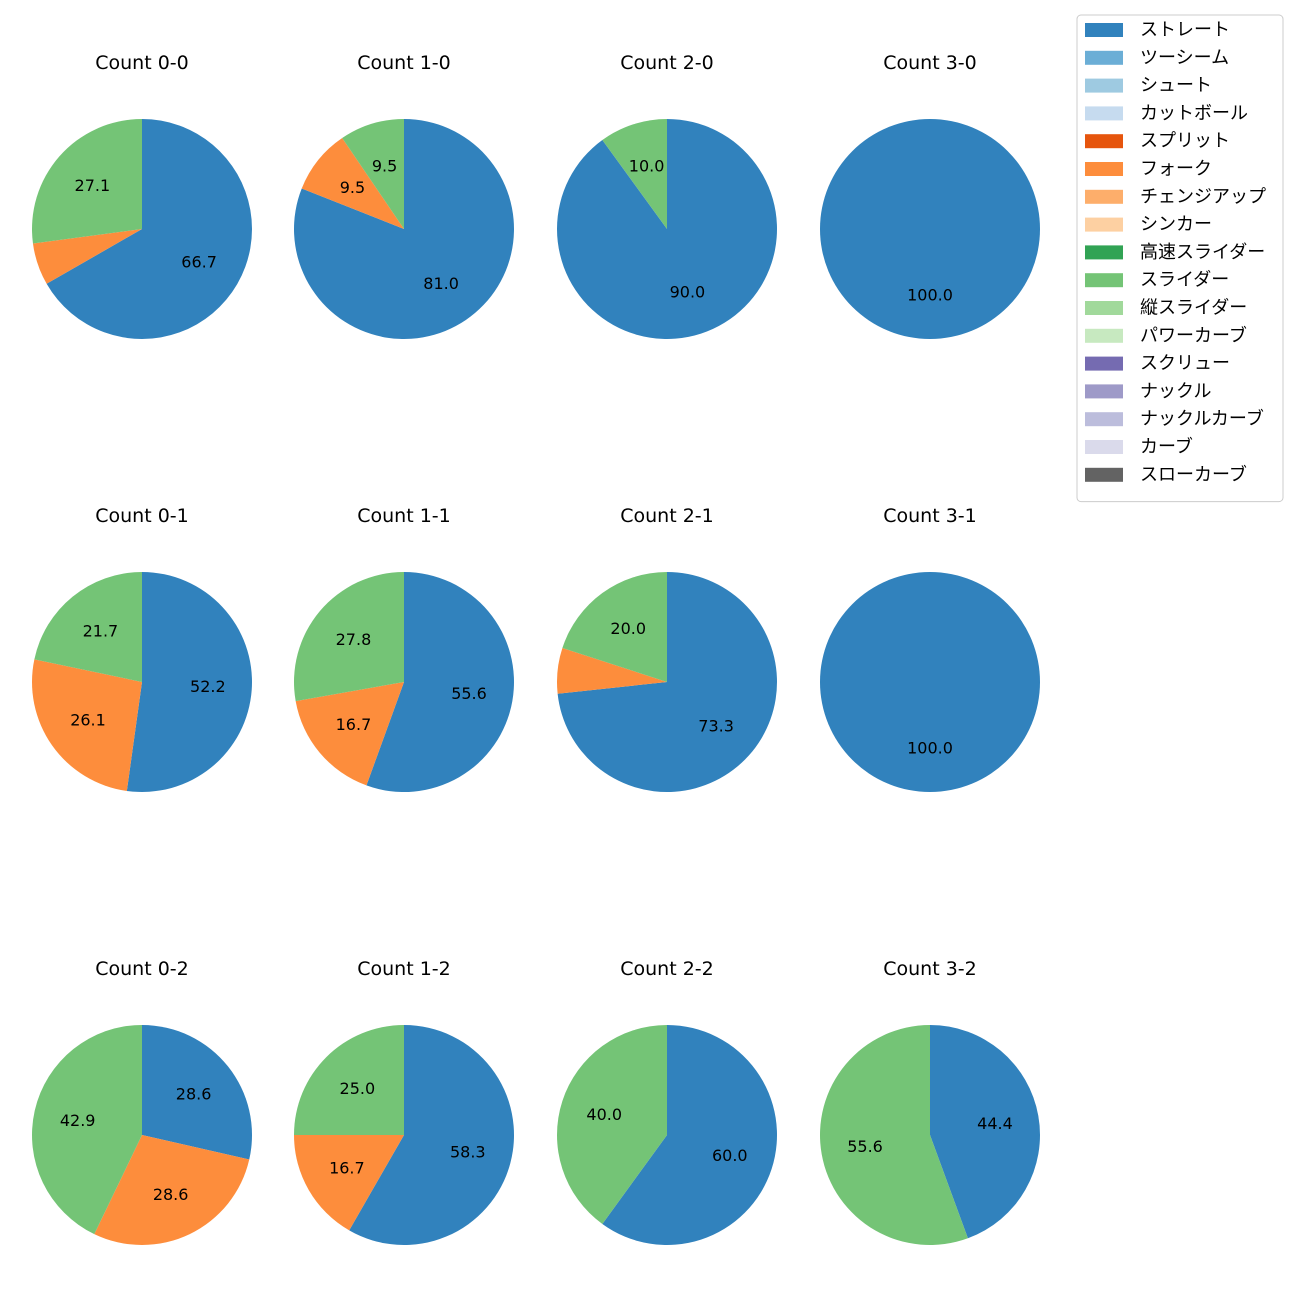 Image resolution: width=1300 pixels, height=1300 pixels. What do you see at coordinates (1139, 447) in the screenshot?
I see `legend-item: カーブ` at bounding box center [1139, 447].